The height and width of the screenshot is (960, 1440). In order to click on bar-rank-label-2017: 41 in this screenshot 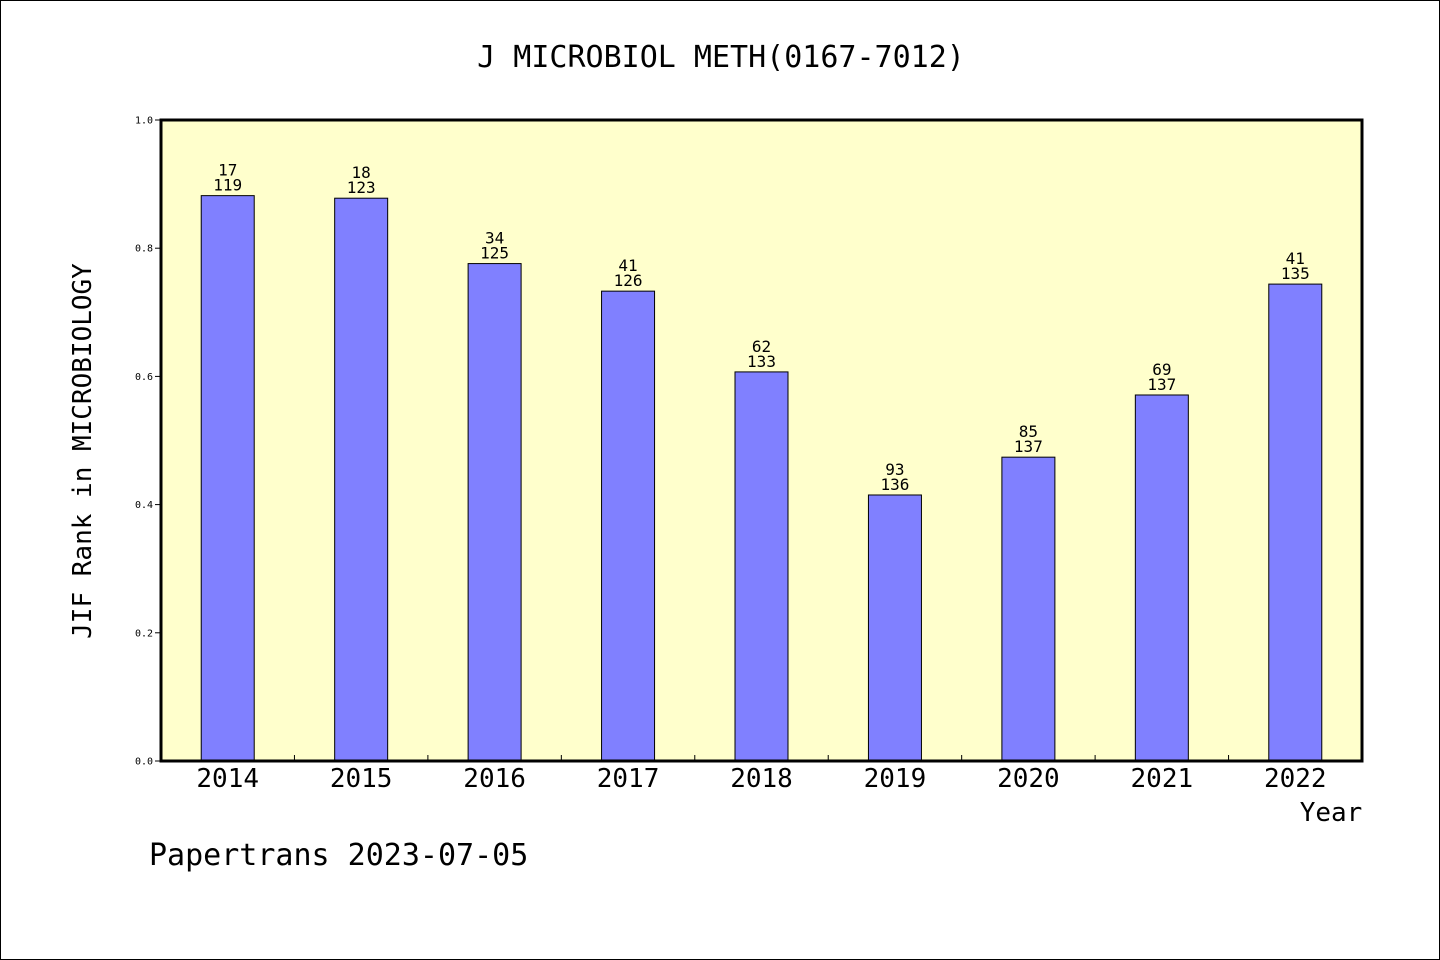, I will do `click(627, 265)`.